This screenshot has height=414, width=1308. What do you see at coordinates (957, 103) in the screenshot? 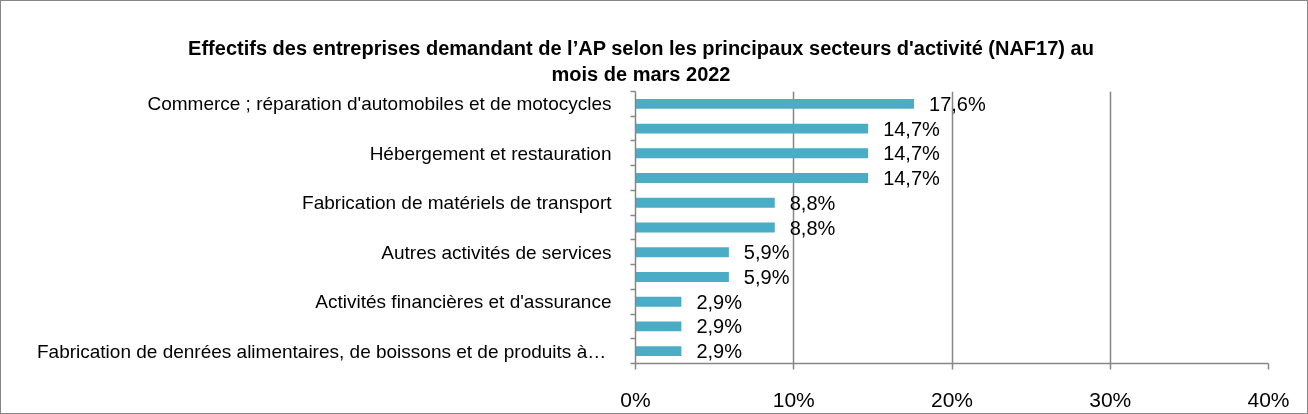
I see `data-label: 17,6%` at bounding box center [957, 103].